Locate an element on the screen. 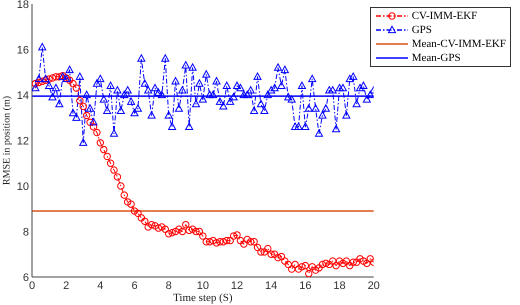  y-axis-title: RMSE in position (m) is located at coordinates (7, 141).